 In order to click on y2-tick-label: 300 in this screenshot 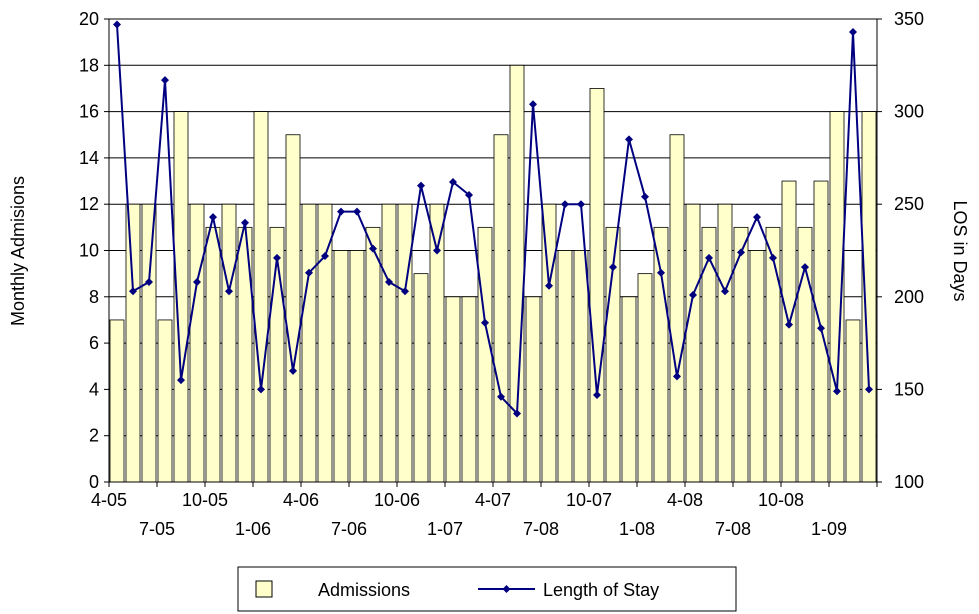, I will do `click(909, 112)`.